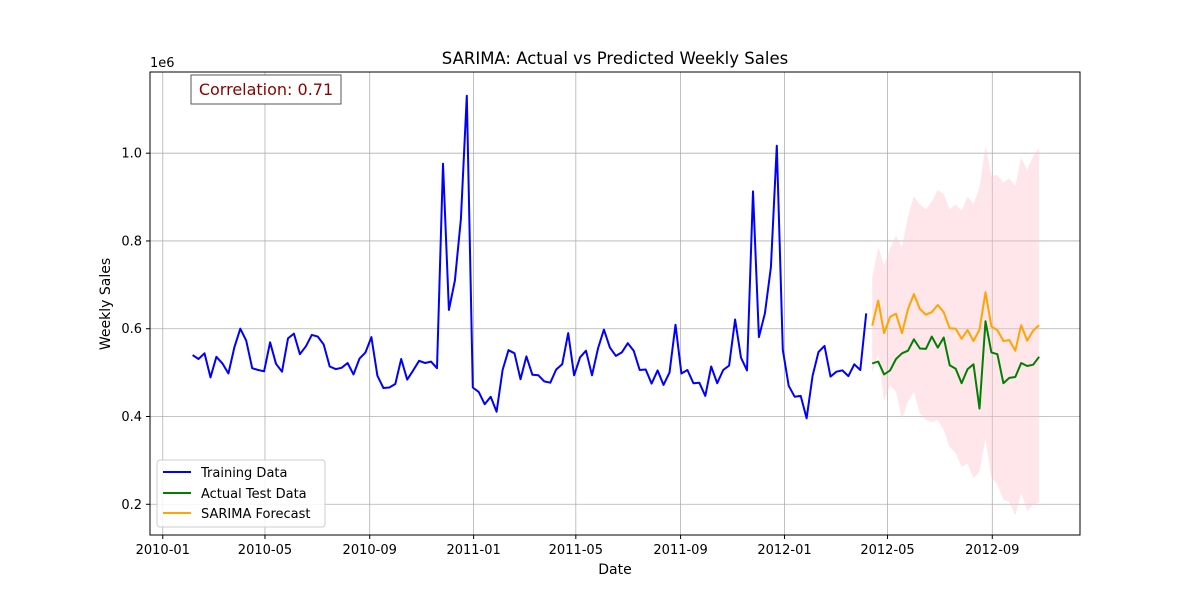 The width and height of the screenshot is (1200, 600). Describe the element at coordinates (992, 550) in the screenshot. I see `x-tick-label: 2012-09` at that location.